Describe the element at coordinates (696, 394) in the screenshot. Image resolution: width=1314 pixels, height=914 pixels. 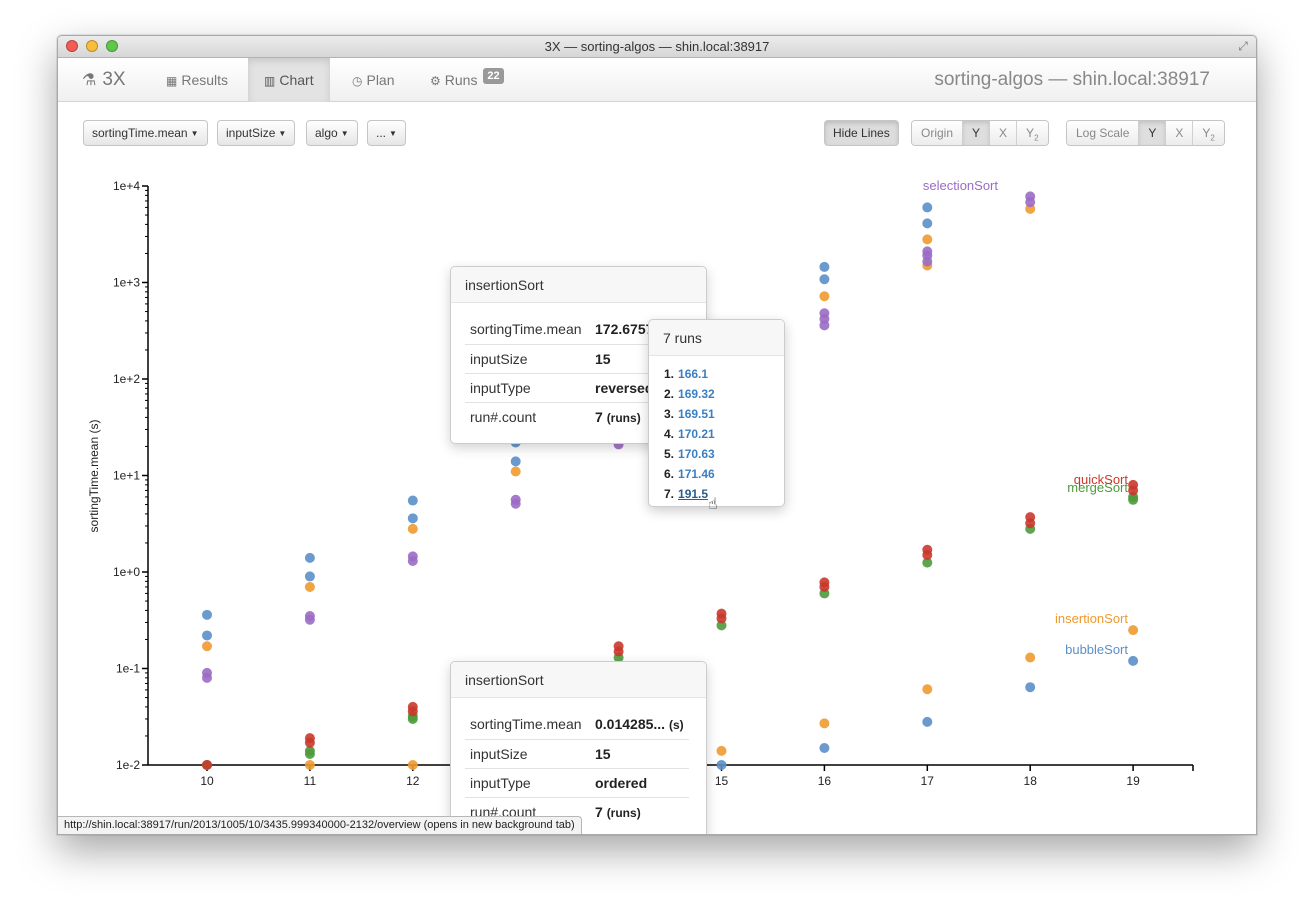
I see `run-link: 169.32` at that location.